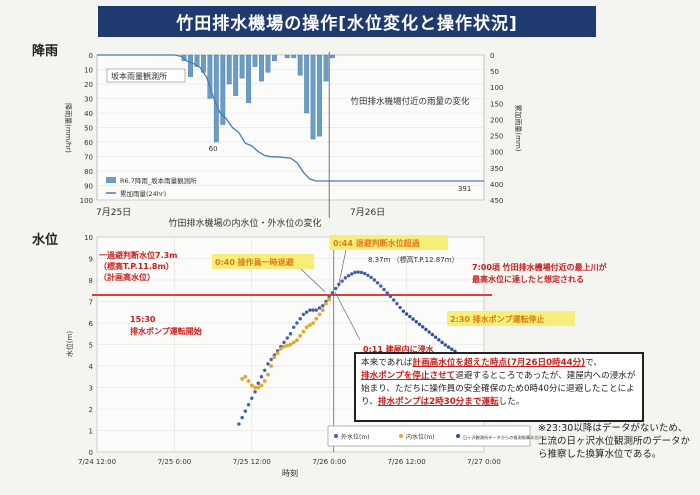 This screenshot has height=495, width=700. I want to click on rain-ylabel: 降雨量(mm/hr), so click(68, 128).